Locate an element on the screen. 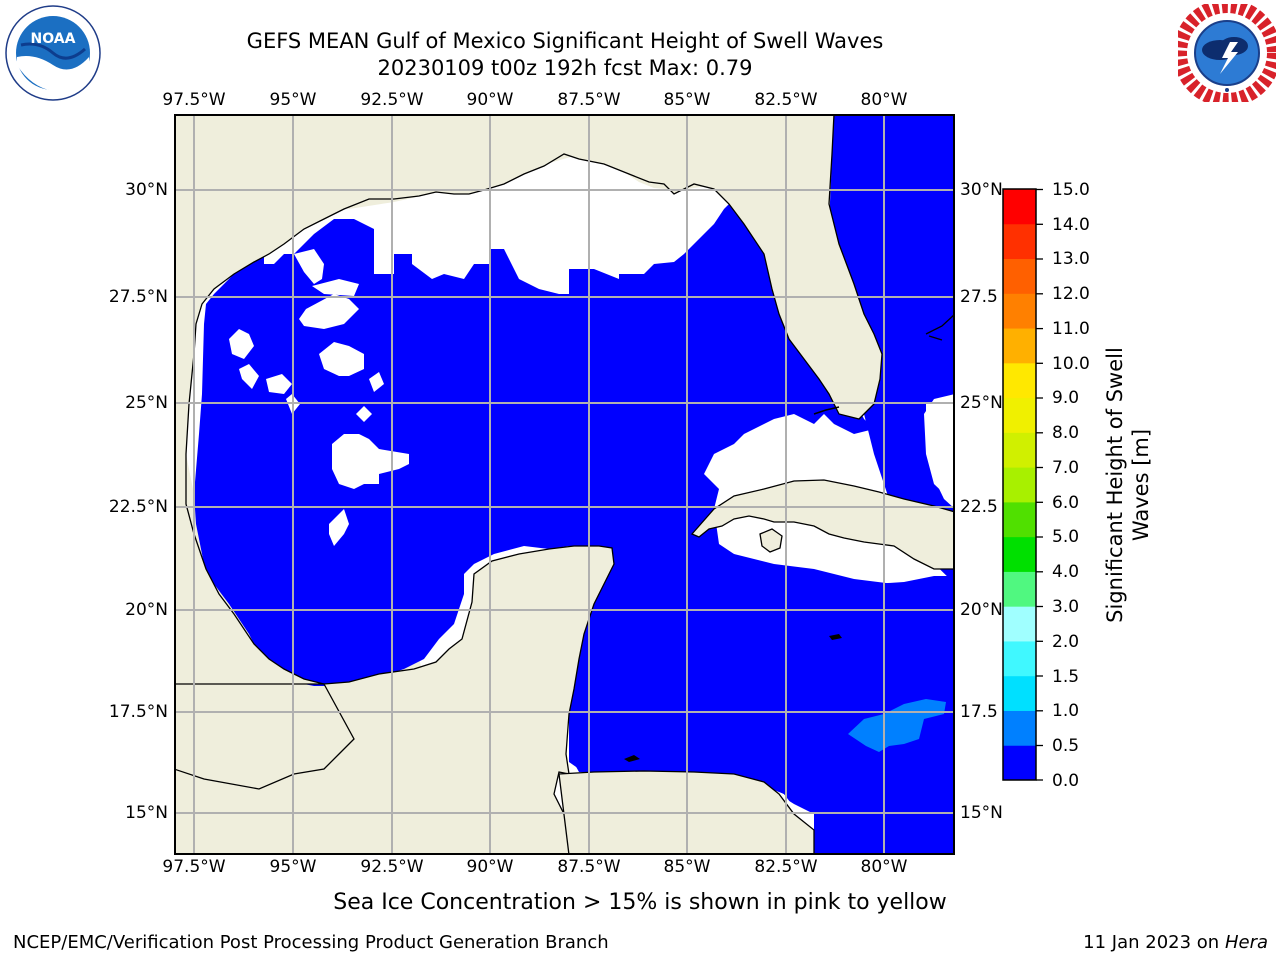 The height and width of the screenshot is (960, 1280). colorbar-tick-label: 14.0 is located at coordinates (1071, 225).